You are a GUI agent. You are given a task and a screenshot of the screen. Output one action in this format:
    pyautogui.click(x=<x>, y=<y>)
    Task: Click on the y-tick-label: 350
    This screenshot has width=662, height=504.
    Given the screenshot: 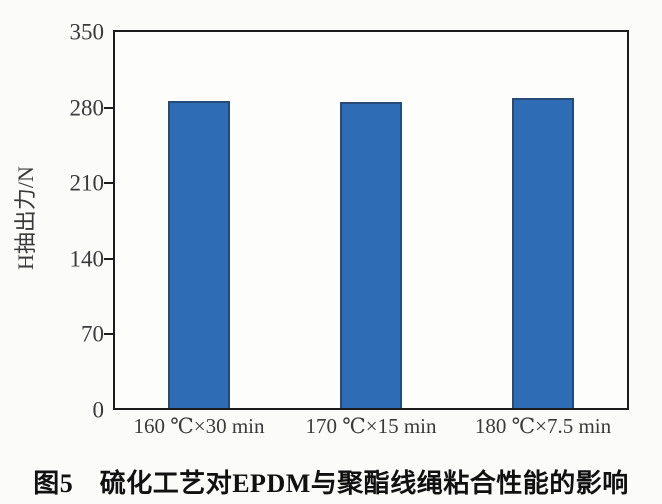 What is the action you would take?
    pyautogui.click(x=87, y=32)
    